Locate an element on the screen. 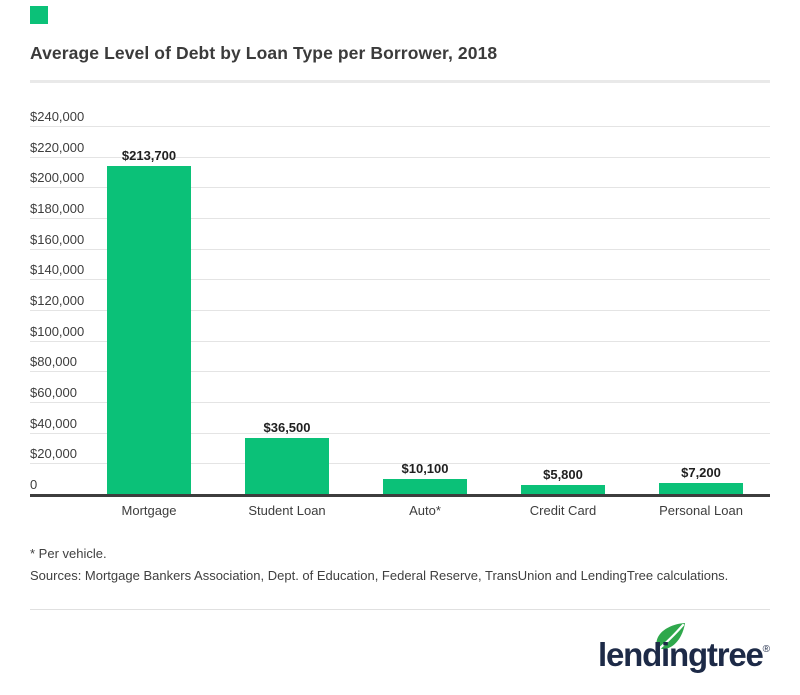 The image size is (800, 695). x-tick-label-mortgage: Mortgage is located at coordinates (149, 510).